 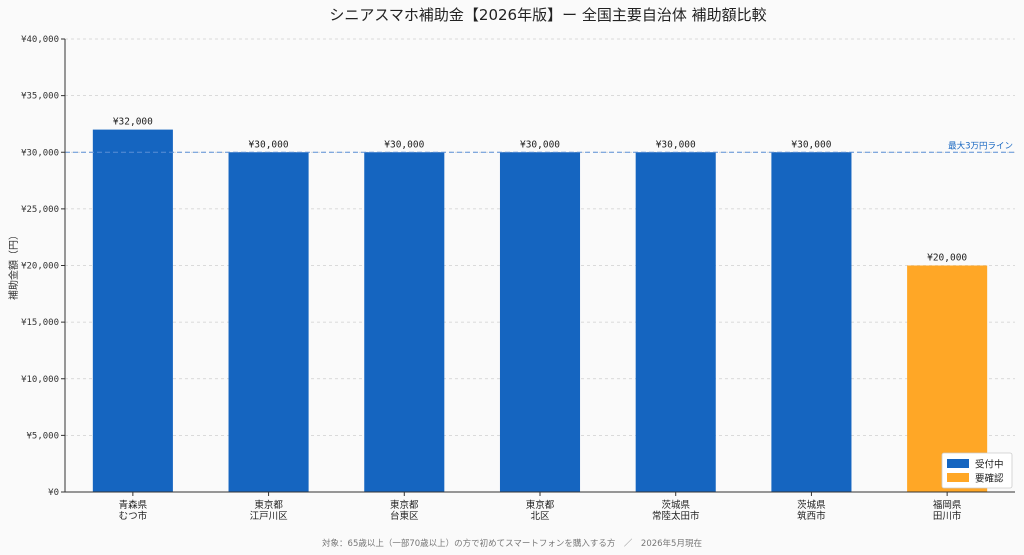 What do you see at coordinates (40, 40) in the screenshot?
I see `y-tick-label: ¥40,000` at bounding box center [40, 40].